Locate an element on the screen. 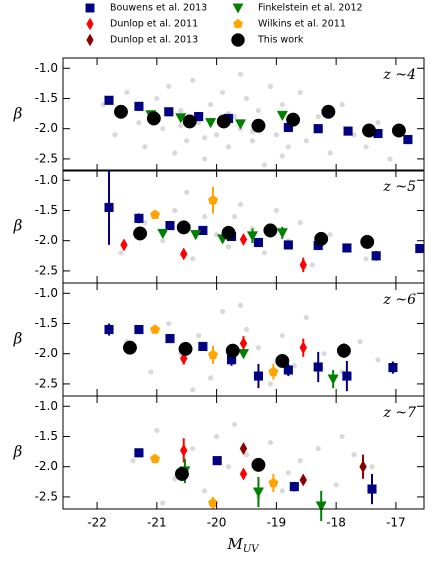  legend-entry: Dunlop et al. 2013 is located at coordinates (142, 40).